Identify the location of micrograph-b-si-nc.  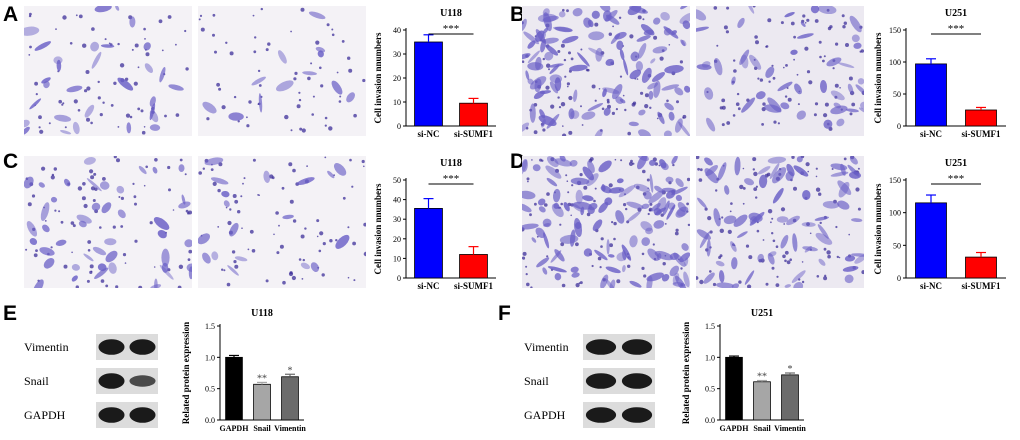
(606, 71).